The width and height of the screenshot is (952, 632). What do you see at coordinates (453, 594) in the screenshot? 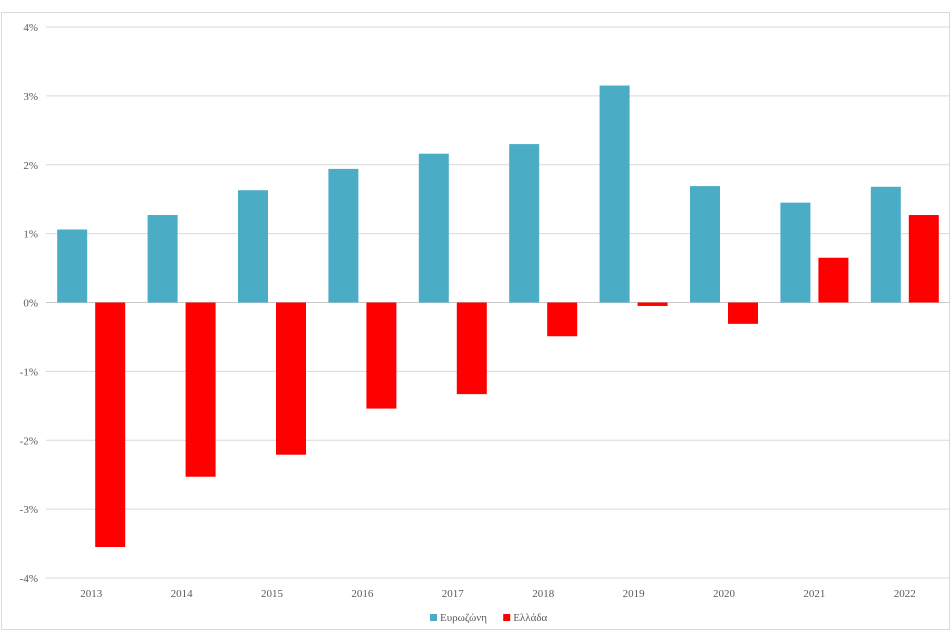
I see `x-tick-label: 2017` at bounding box center [453, 594].